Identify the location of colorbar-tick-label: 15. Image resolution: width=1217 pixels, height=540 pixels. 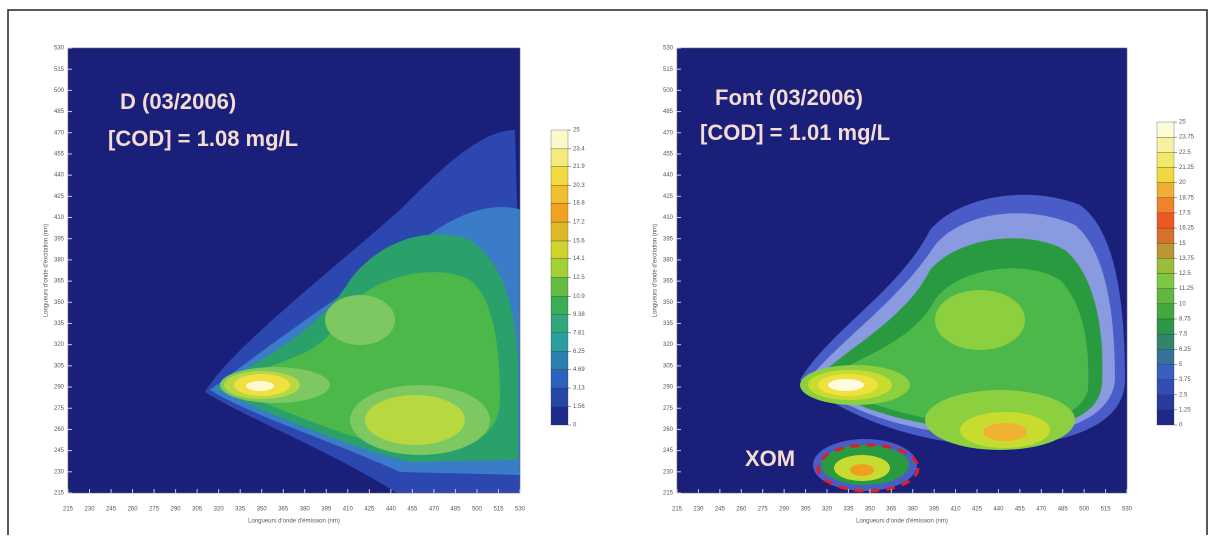
(1182, 244).